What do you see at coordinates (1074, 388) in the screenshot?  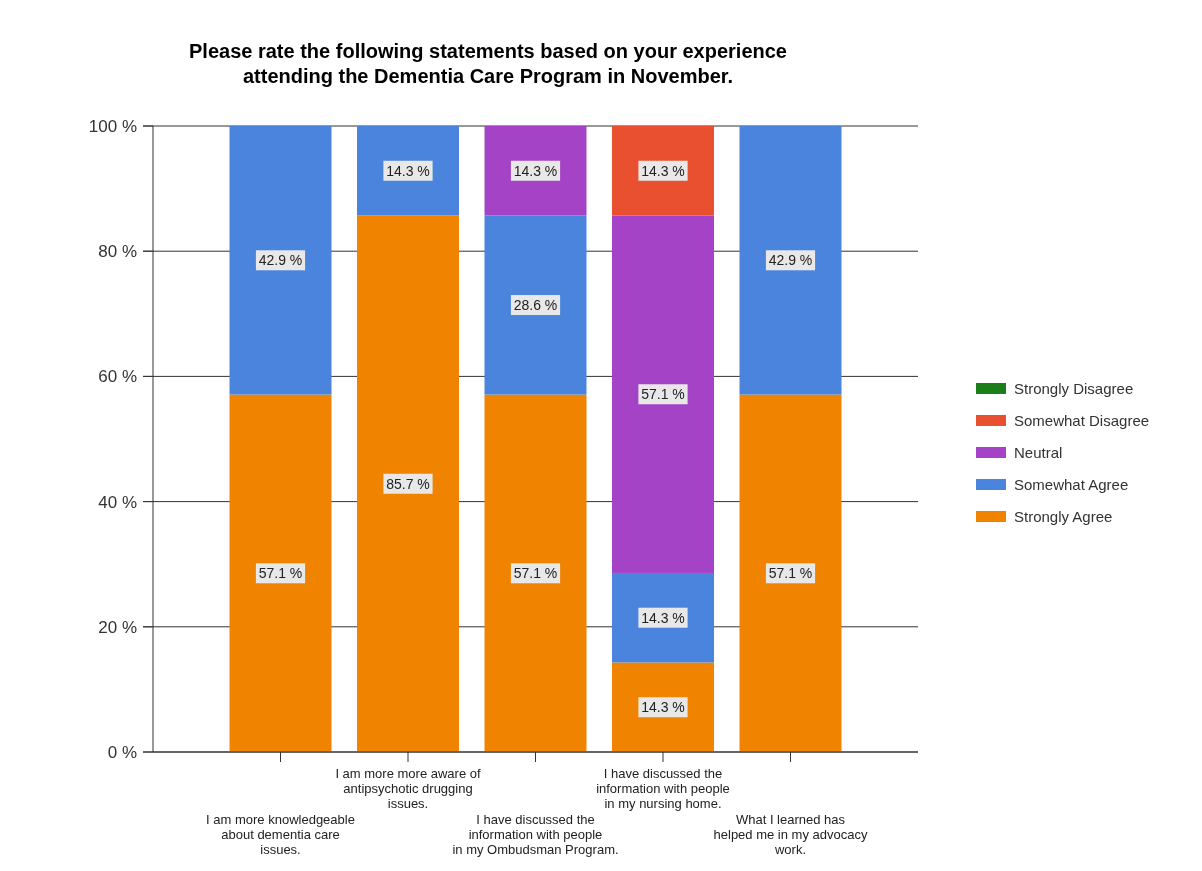 I see `legend-label: Strongly Disagree` at bounding box center [1074, 388].